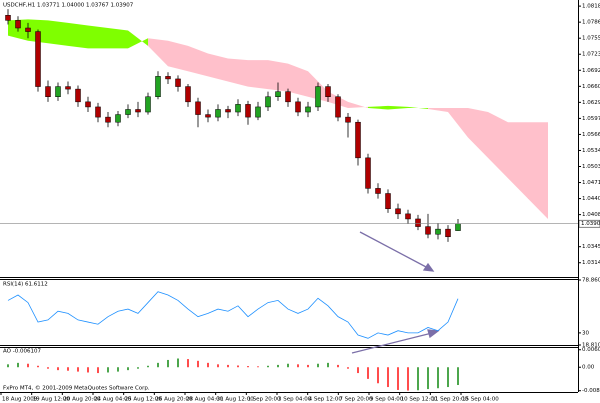 Image resolution: width=600 pixels, height=403 pixels. Describe the element at coordinates (395, 292) in the screenshot. I see `annotation-arrow` at that location.